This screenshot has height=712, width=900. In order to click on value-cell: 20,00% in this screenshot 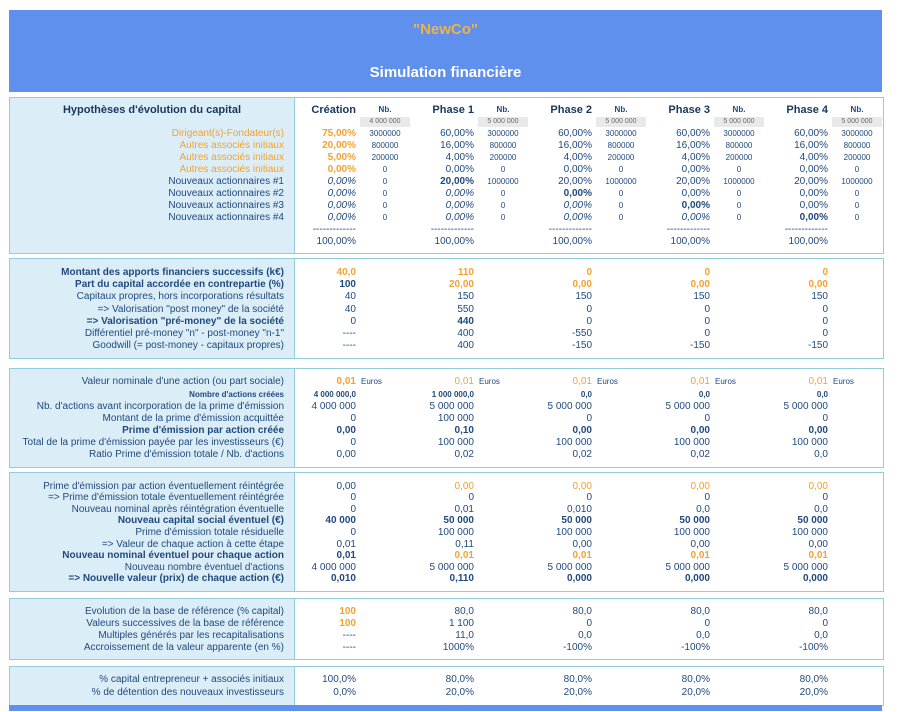, I will do `click(575, 181)`.